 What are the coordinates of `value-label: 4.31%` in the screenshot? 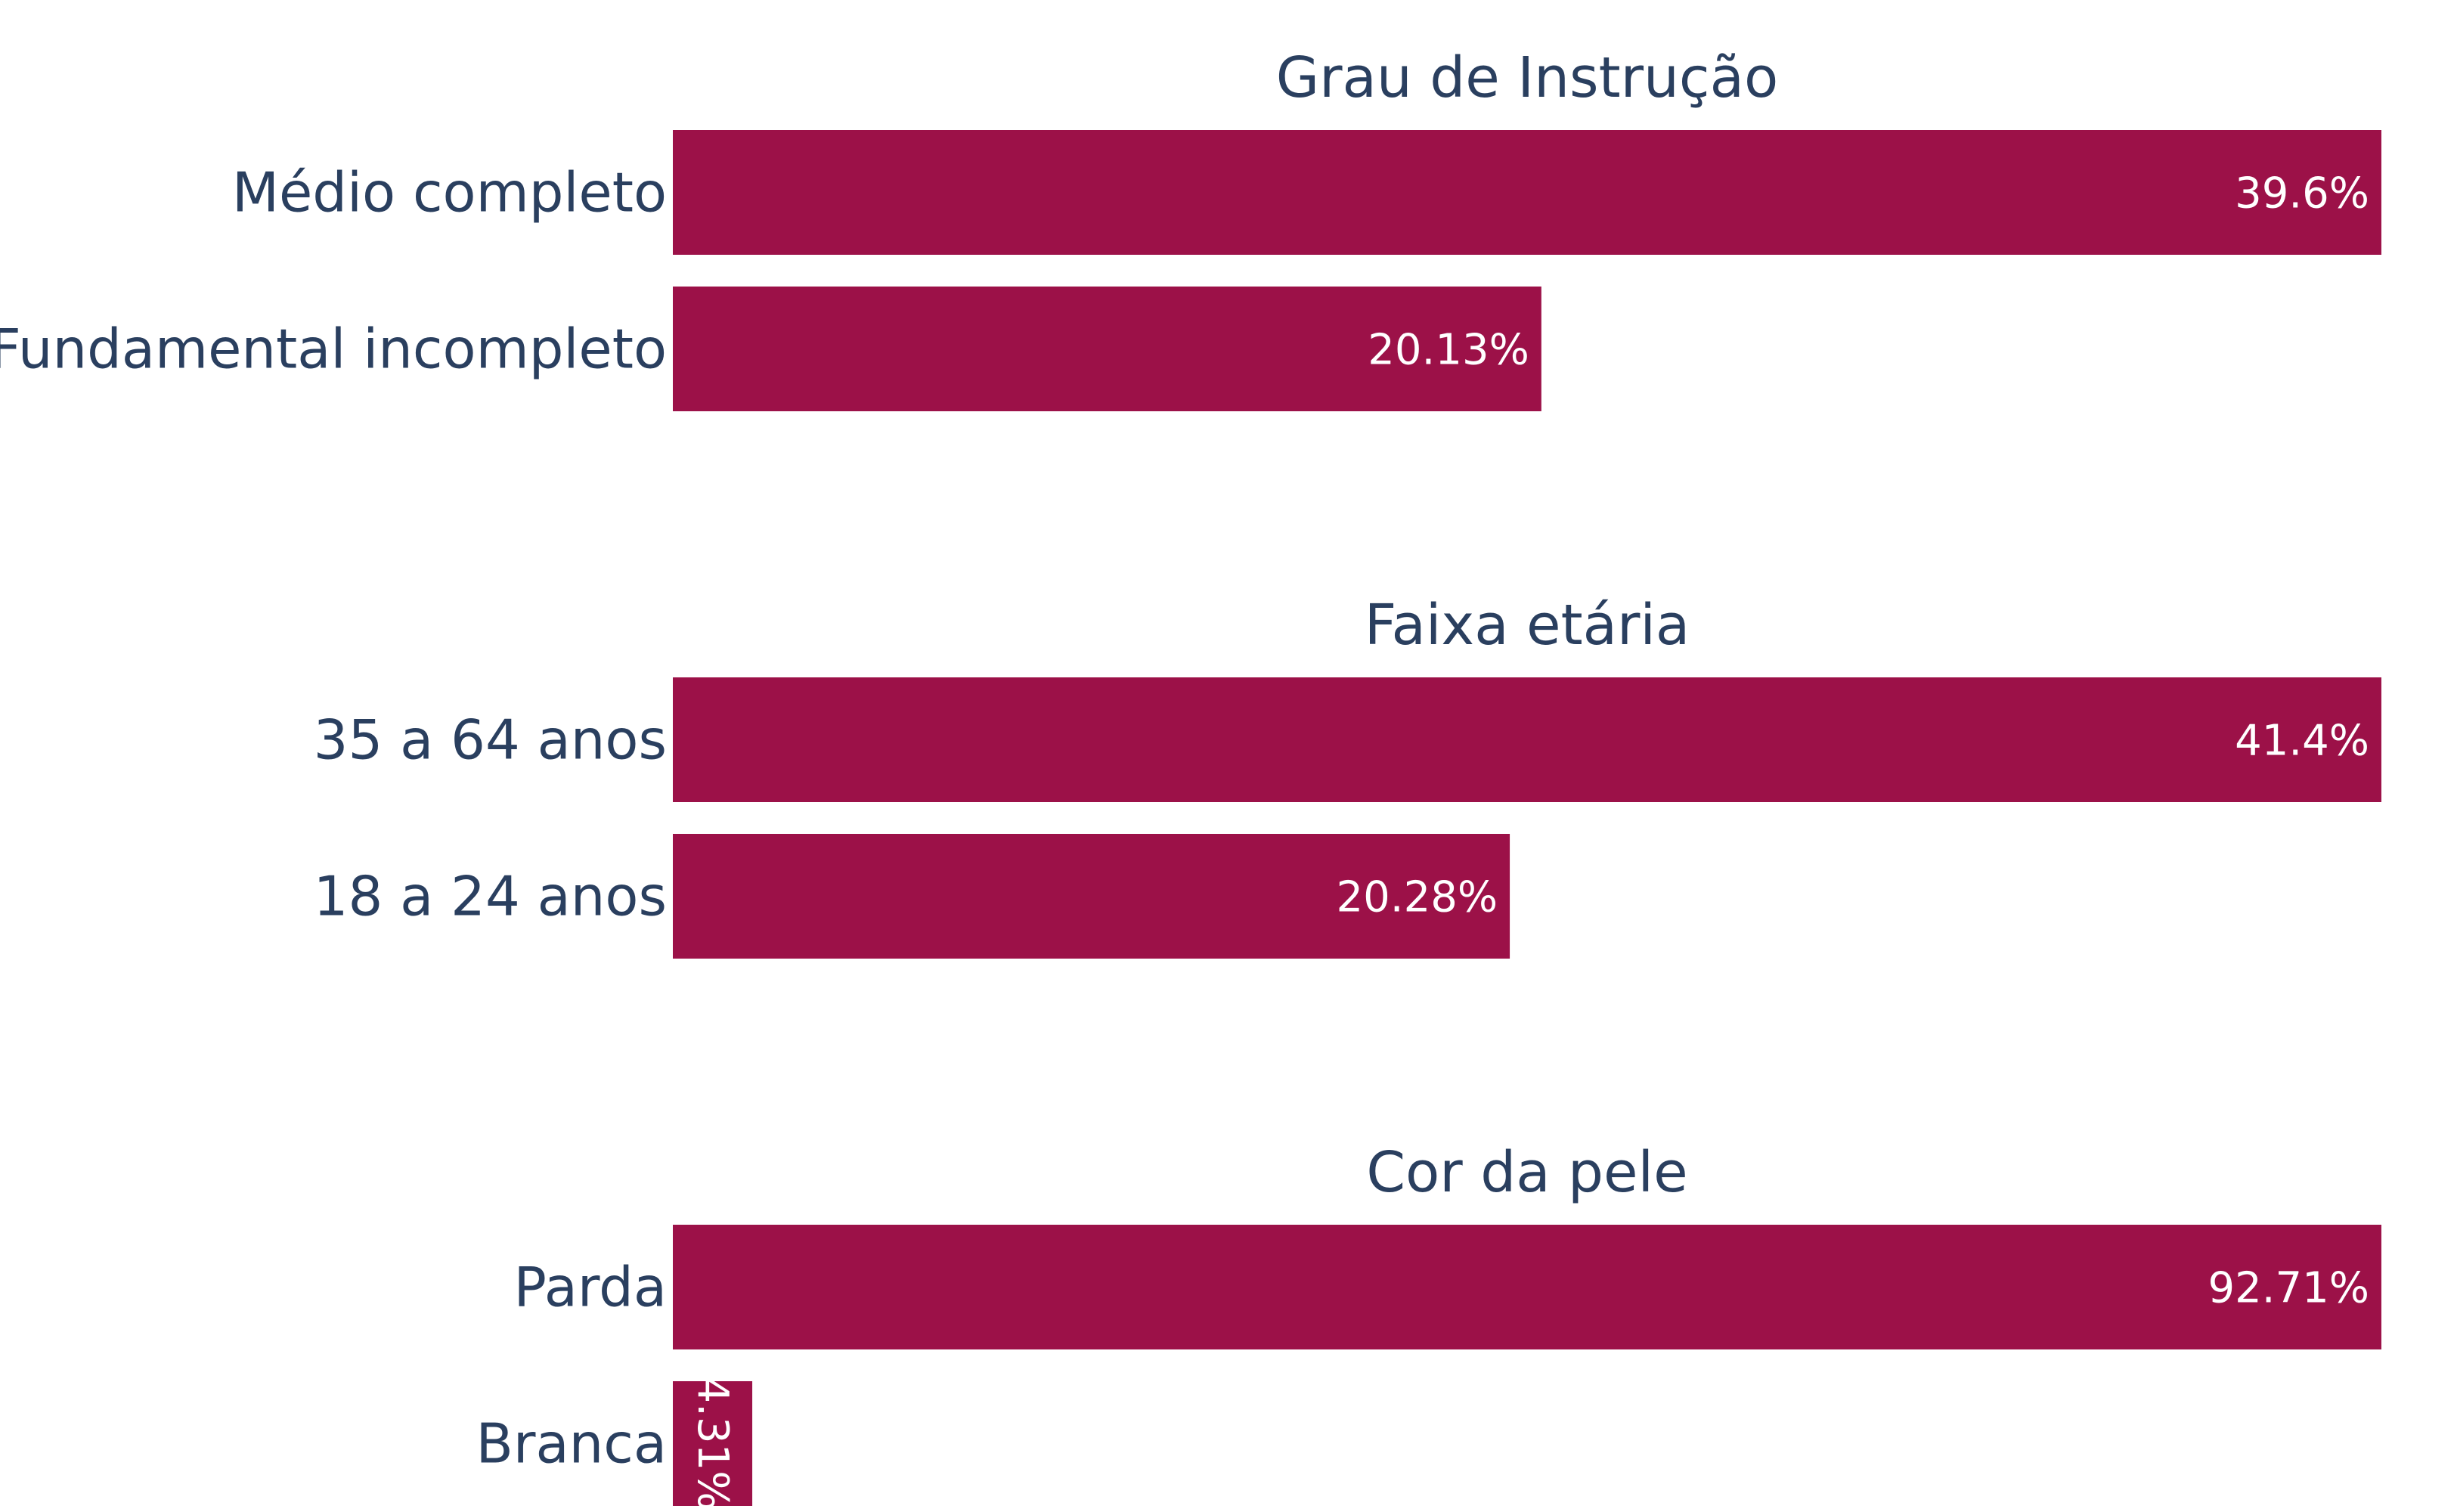 It's located at (712, 1444).